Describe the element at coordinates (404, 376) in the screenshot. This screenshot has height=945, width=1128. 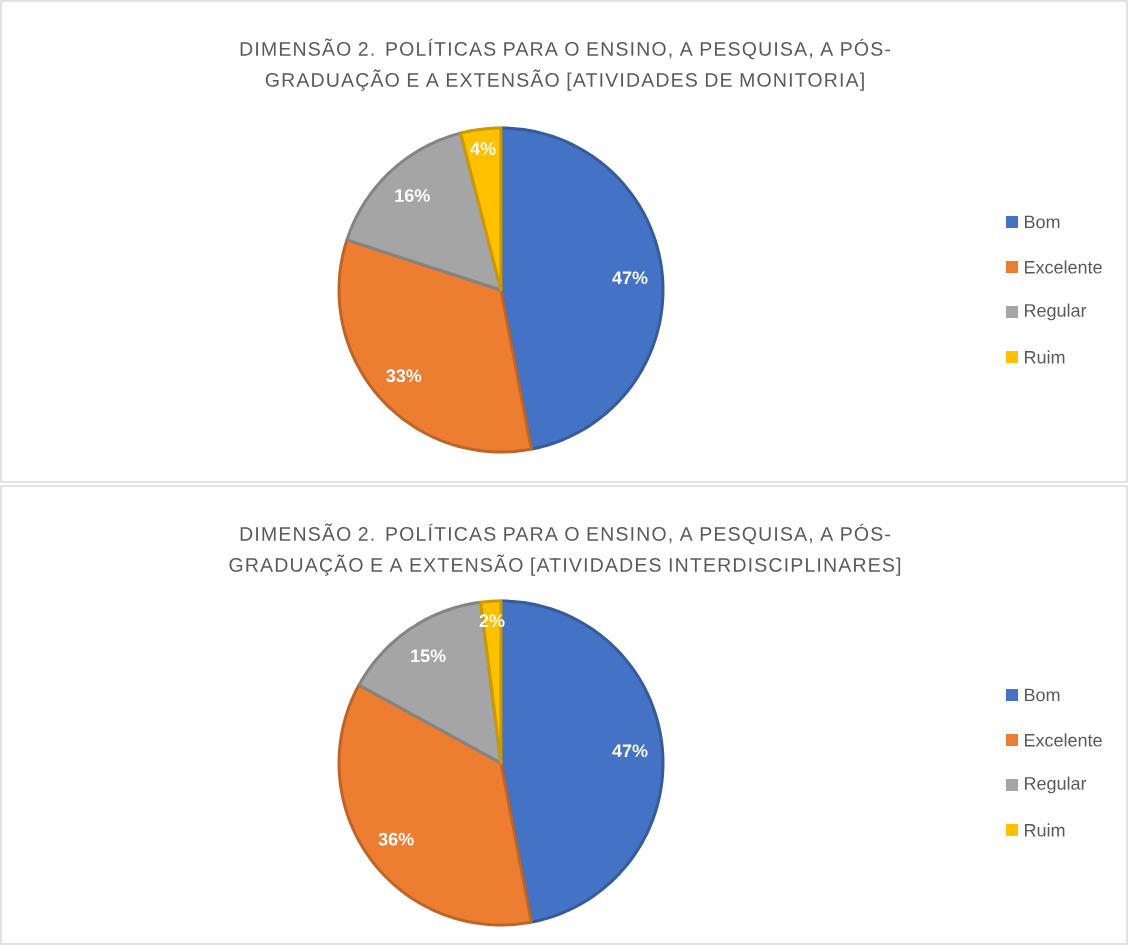
I see `data-label: 33%` at that location.